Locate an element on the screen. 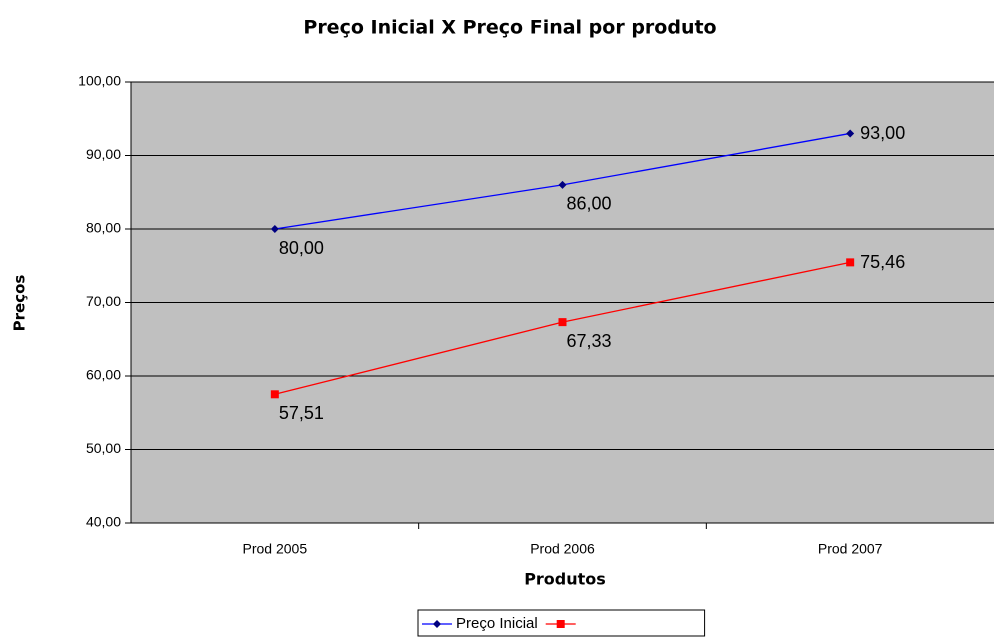  data-label: 57,51 is located at coordinates (301, 413).